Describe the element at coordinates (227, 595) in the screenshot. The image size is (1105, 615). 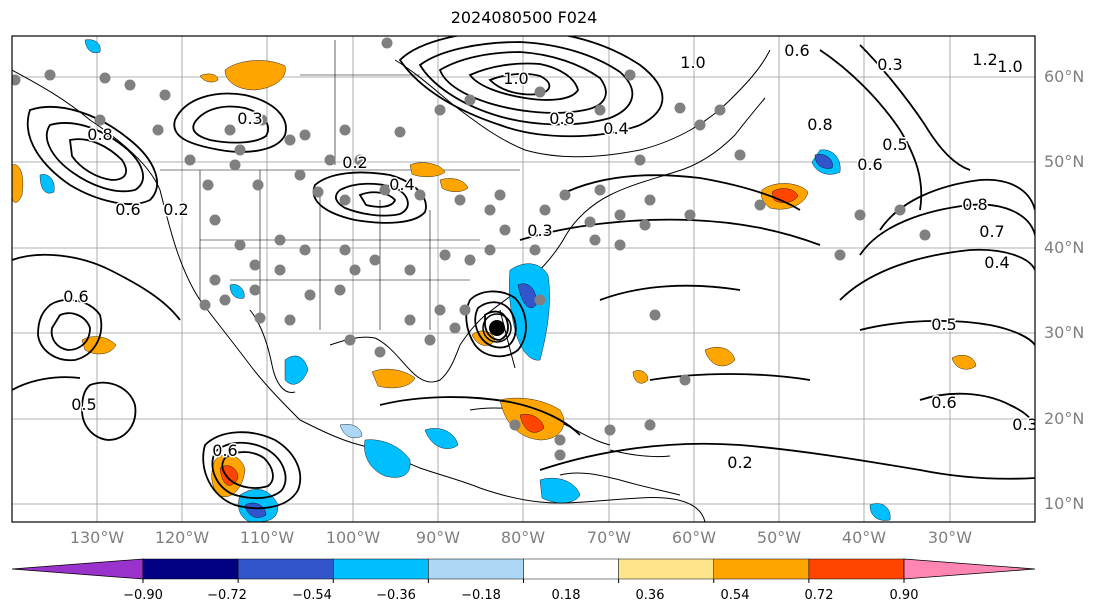
I see `colorbar-tick-label: −0.72` at that location.